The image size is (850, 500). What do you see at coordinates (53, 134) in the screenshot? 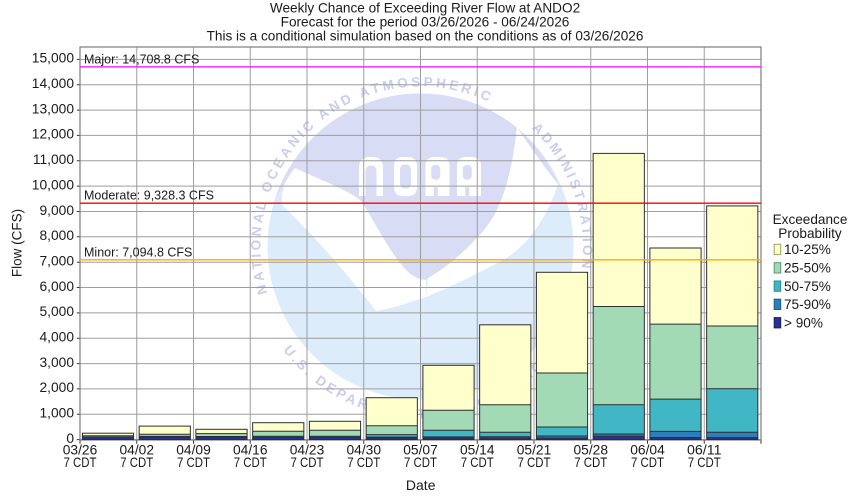
I see `svg-text: 12,000` at bounding box center [53, 134].